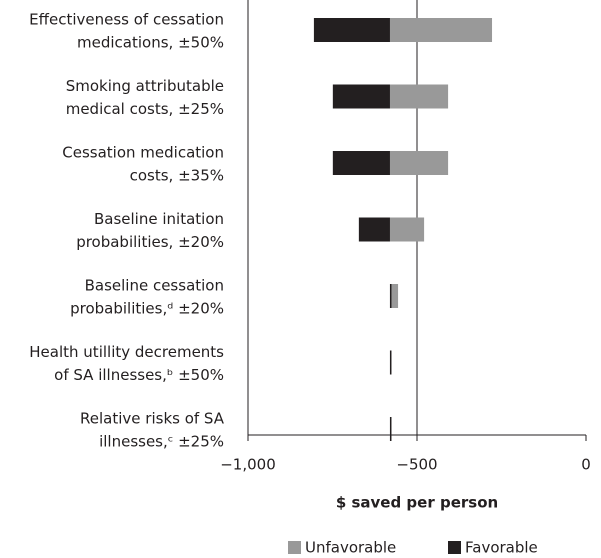  What do you see at coordinates (126, 352) in the screenshot?
I see `category-label: Health utillity decrements` at bounding box center [126, 352].